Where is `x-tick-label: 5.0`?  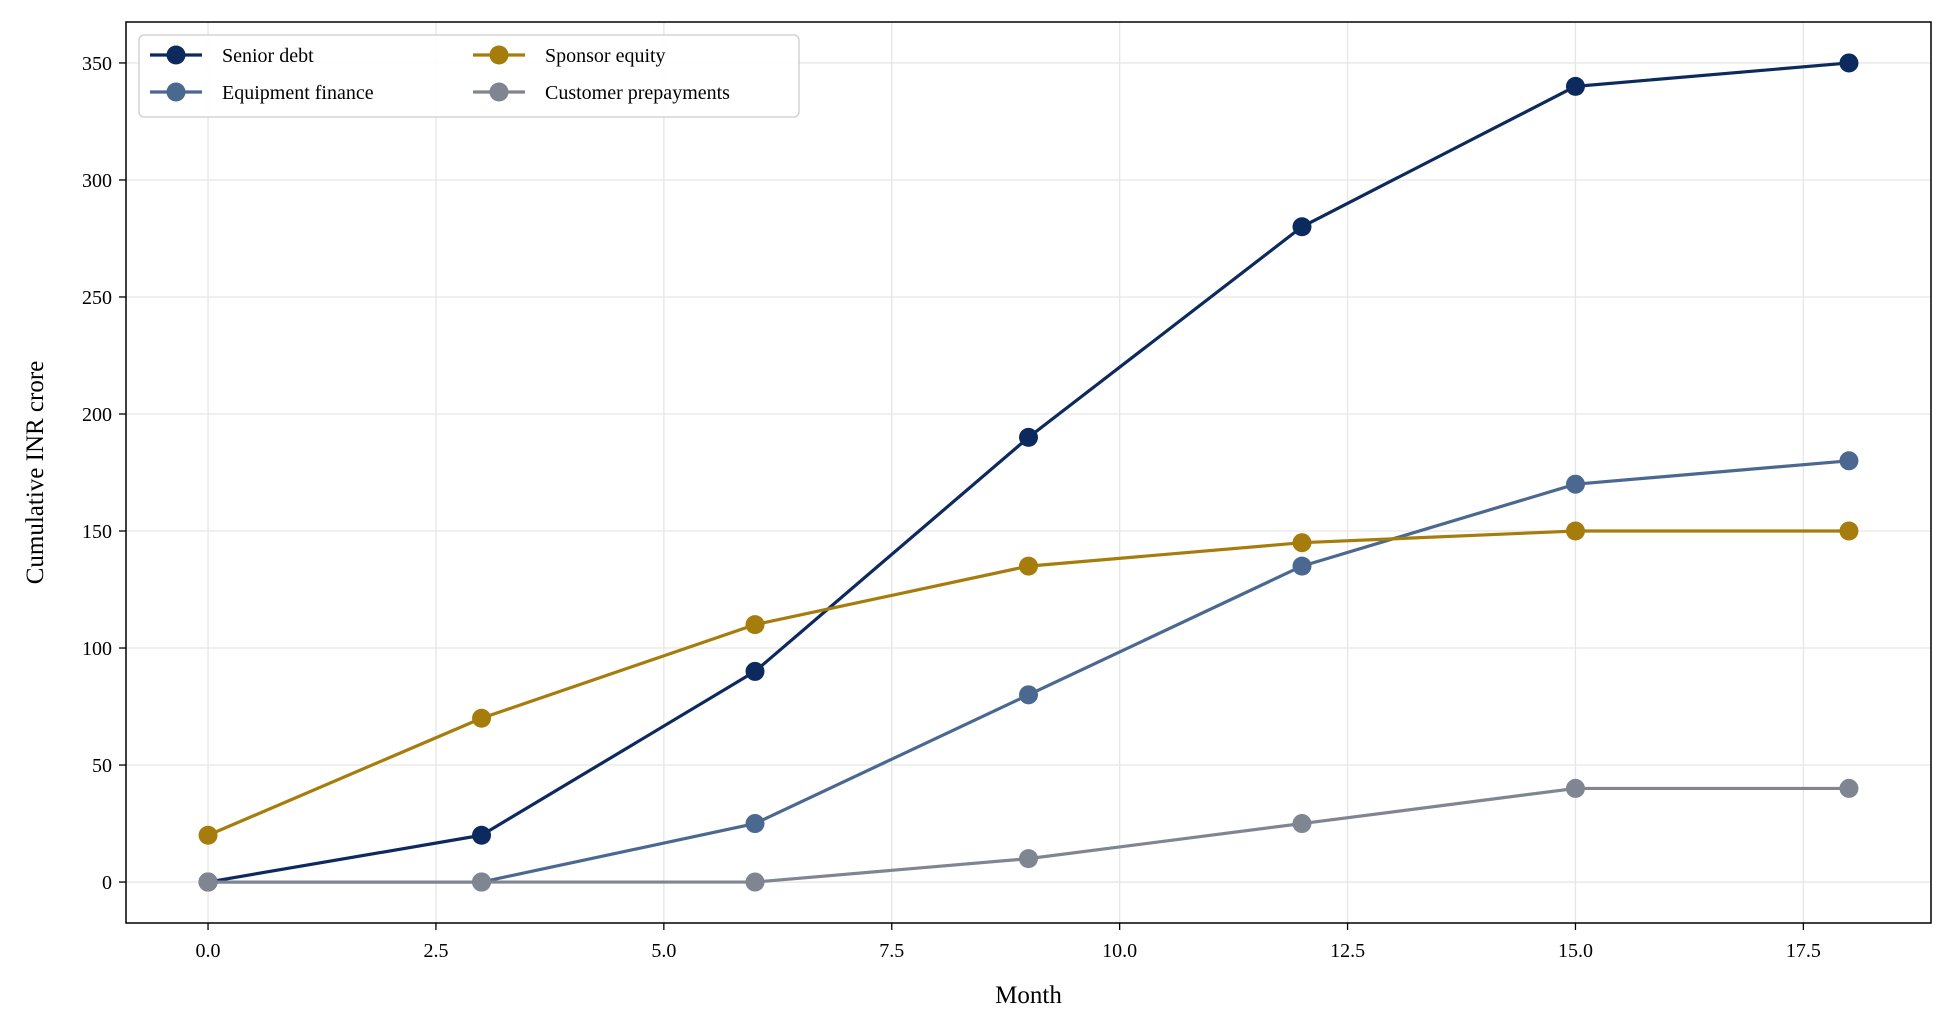 x-tick-label: 5.0 is located at coordinates (663, 951).